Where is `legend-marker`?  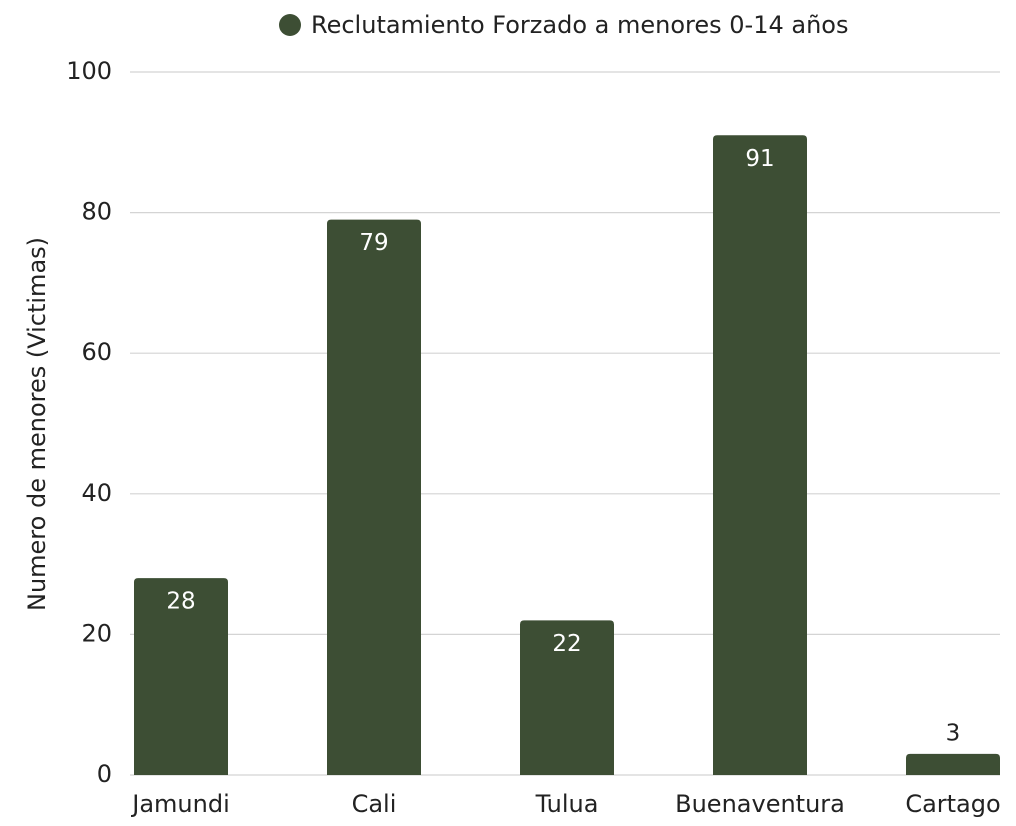
legend-marker is located at coordinates (290, 25).